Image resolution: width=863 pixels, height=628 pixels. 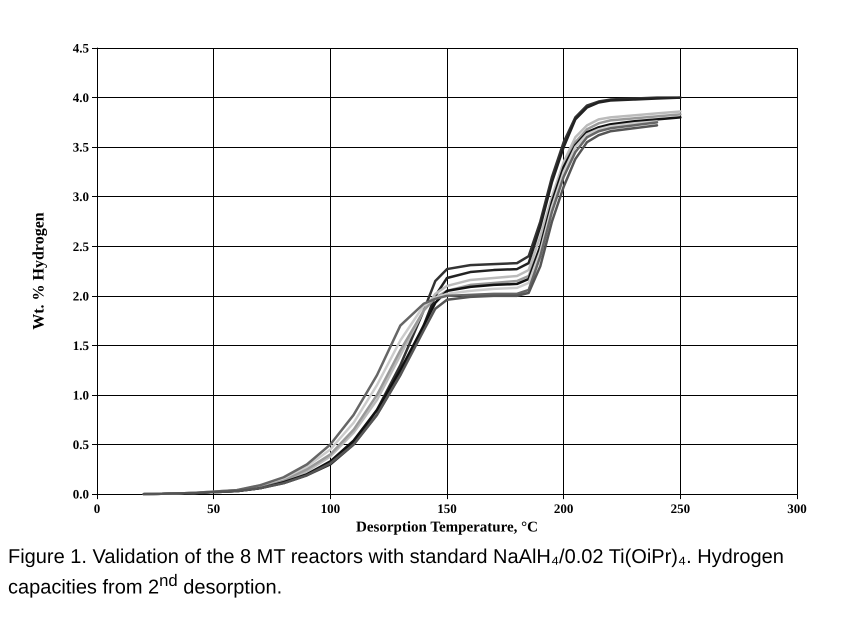 What do you see at coordinates (564, 508) in the screenshot?
I see `x-tick-label: 200` at bounding box center [564, 508].